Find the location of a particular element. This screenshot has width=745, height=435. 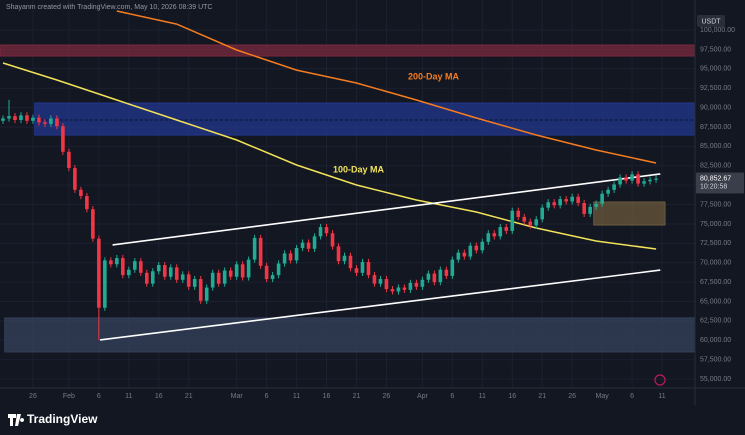

ma-label: 200-Day MA is located at coordinates (434, 76).